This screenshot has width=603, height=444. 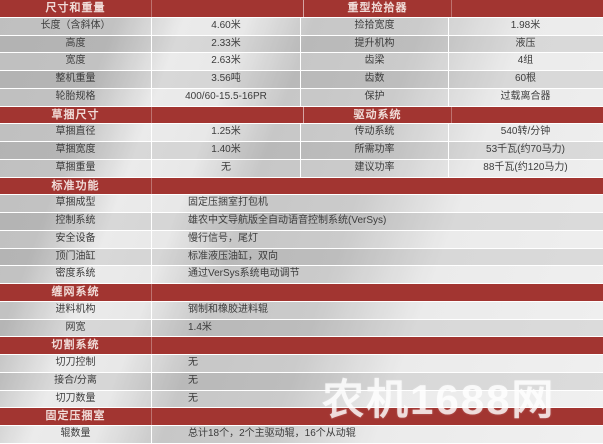 I want to click on spec-label: 长度（含斜体）, so click(x=76, y=26).